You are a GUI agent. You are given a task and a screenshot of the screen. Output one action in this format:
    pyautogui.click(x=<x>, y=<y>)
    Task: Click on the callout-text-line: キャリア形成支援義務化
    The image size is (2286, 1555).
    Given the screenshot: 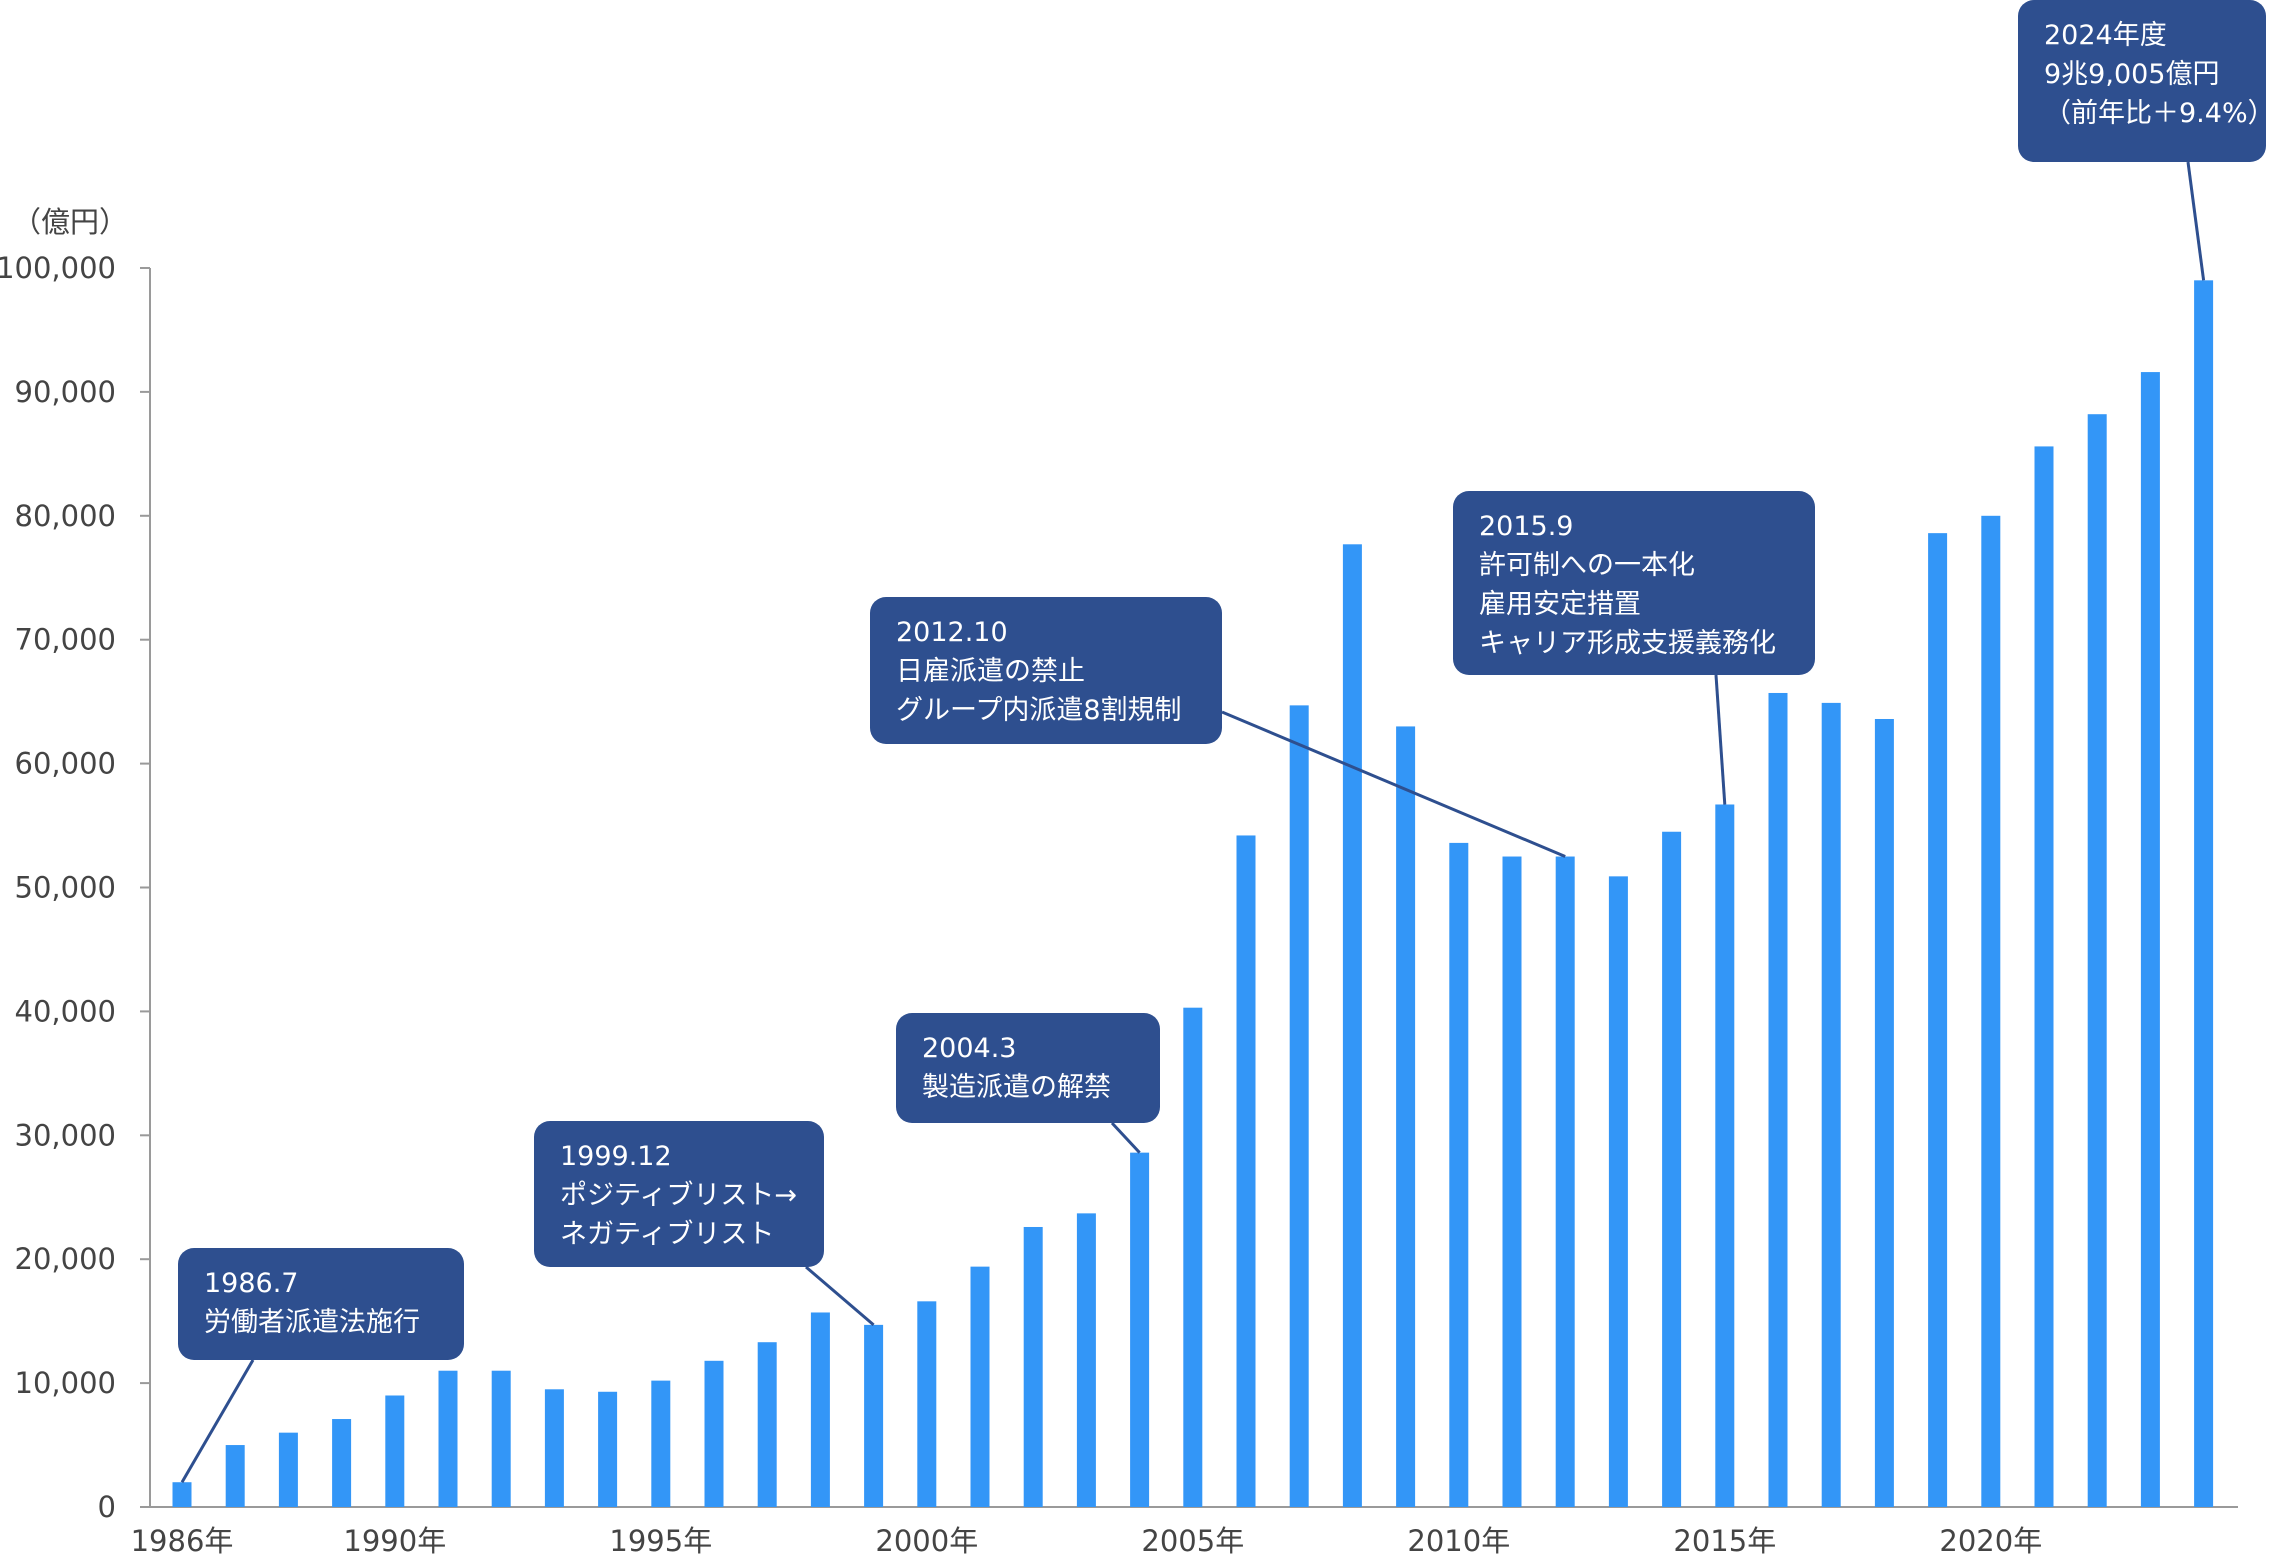 What is the action you would take?
    pyautogui.click(x=1627, y=643)
    